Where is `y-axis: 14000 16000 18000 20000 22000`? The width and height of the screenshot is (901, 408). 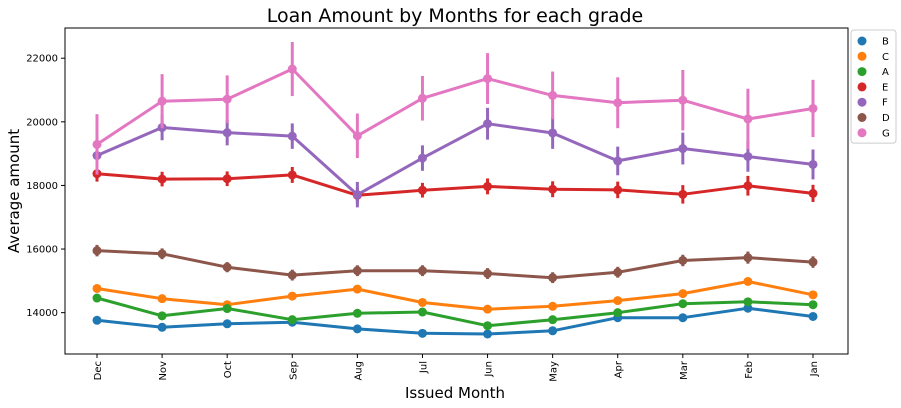
y-axis: 14000 16000 18000 20000 22000 is located at coordinates (45, 186).